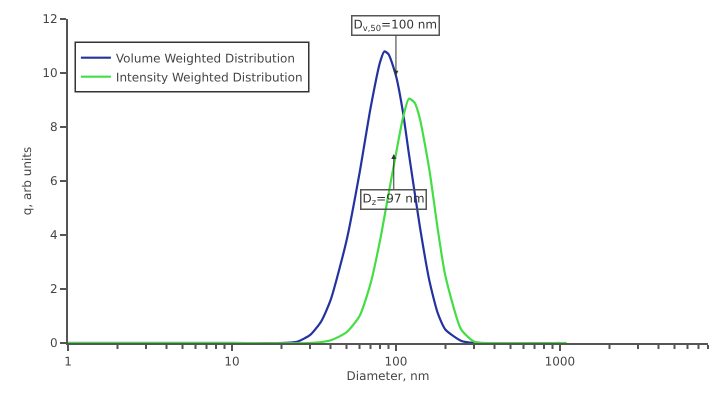 The width and height of the screenshot is (720, 395). Describe the element at coordinates (54, 343) in the screenshot. I see `y-tick-label: 0` at that location.